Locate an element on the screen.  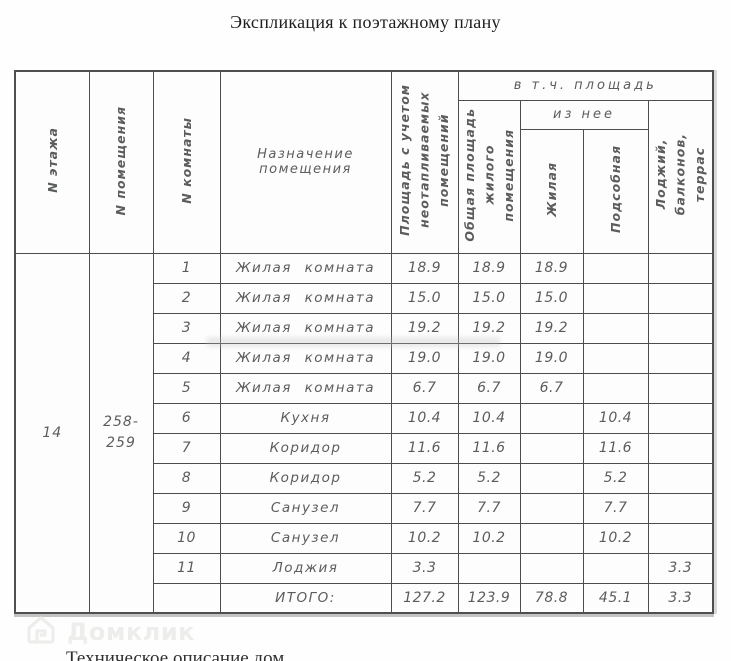
cell-living-area: 6.7 is located at coordinates (551, 388).